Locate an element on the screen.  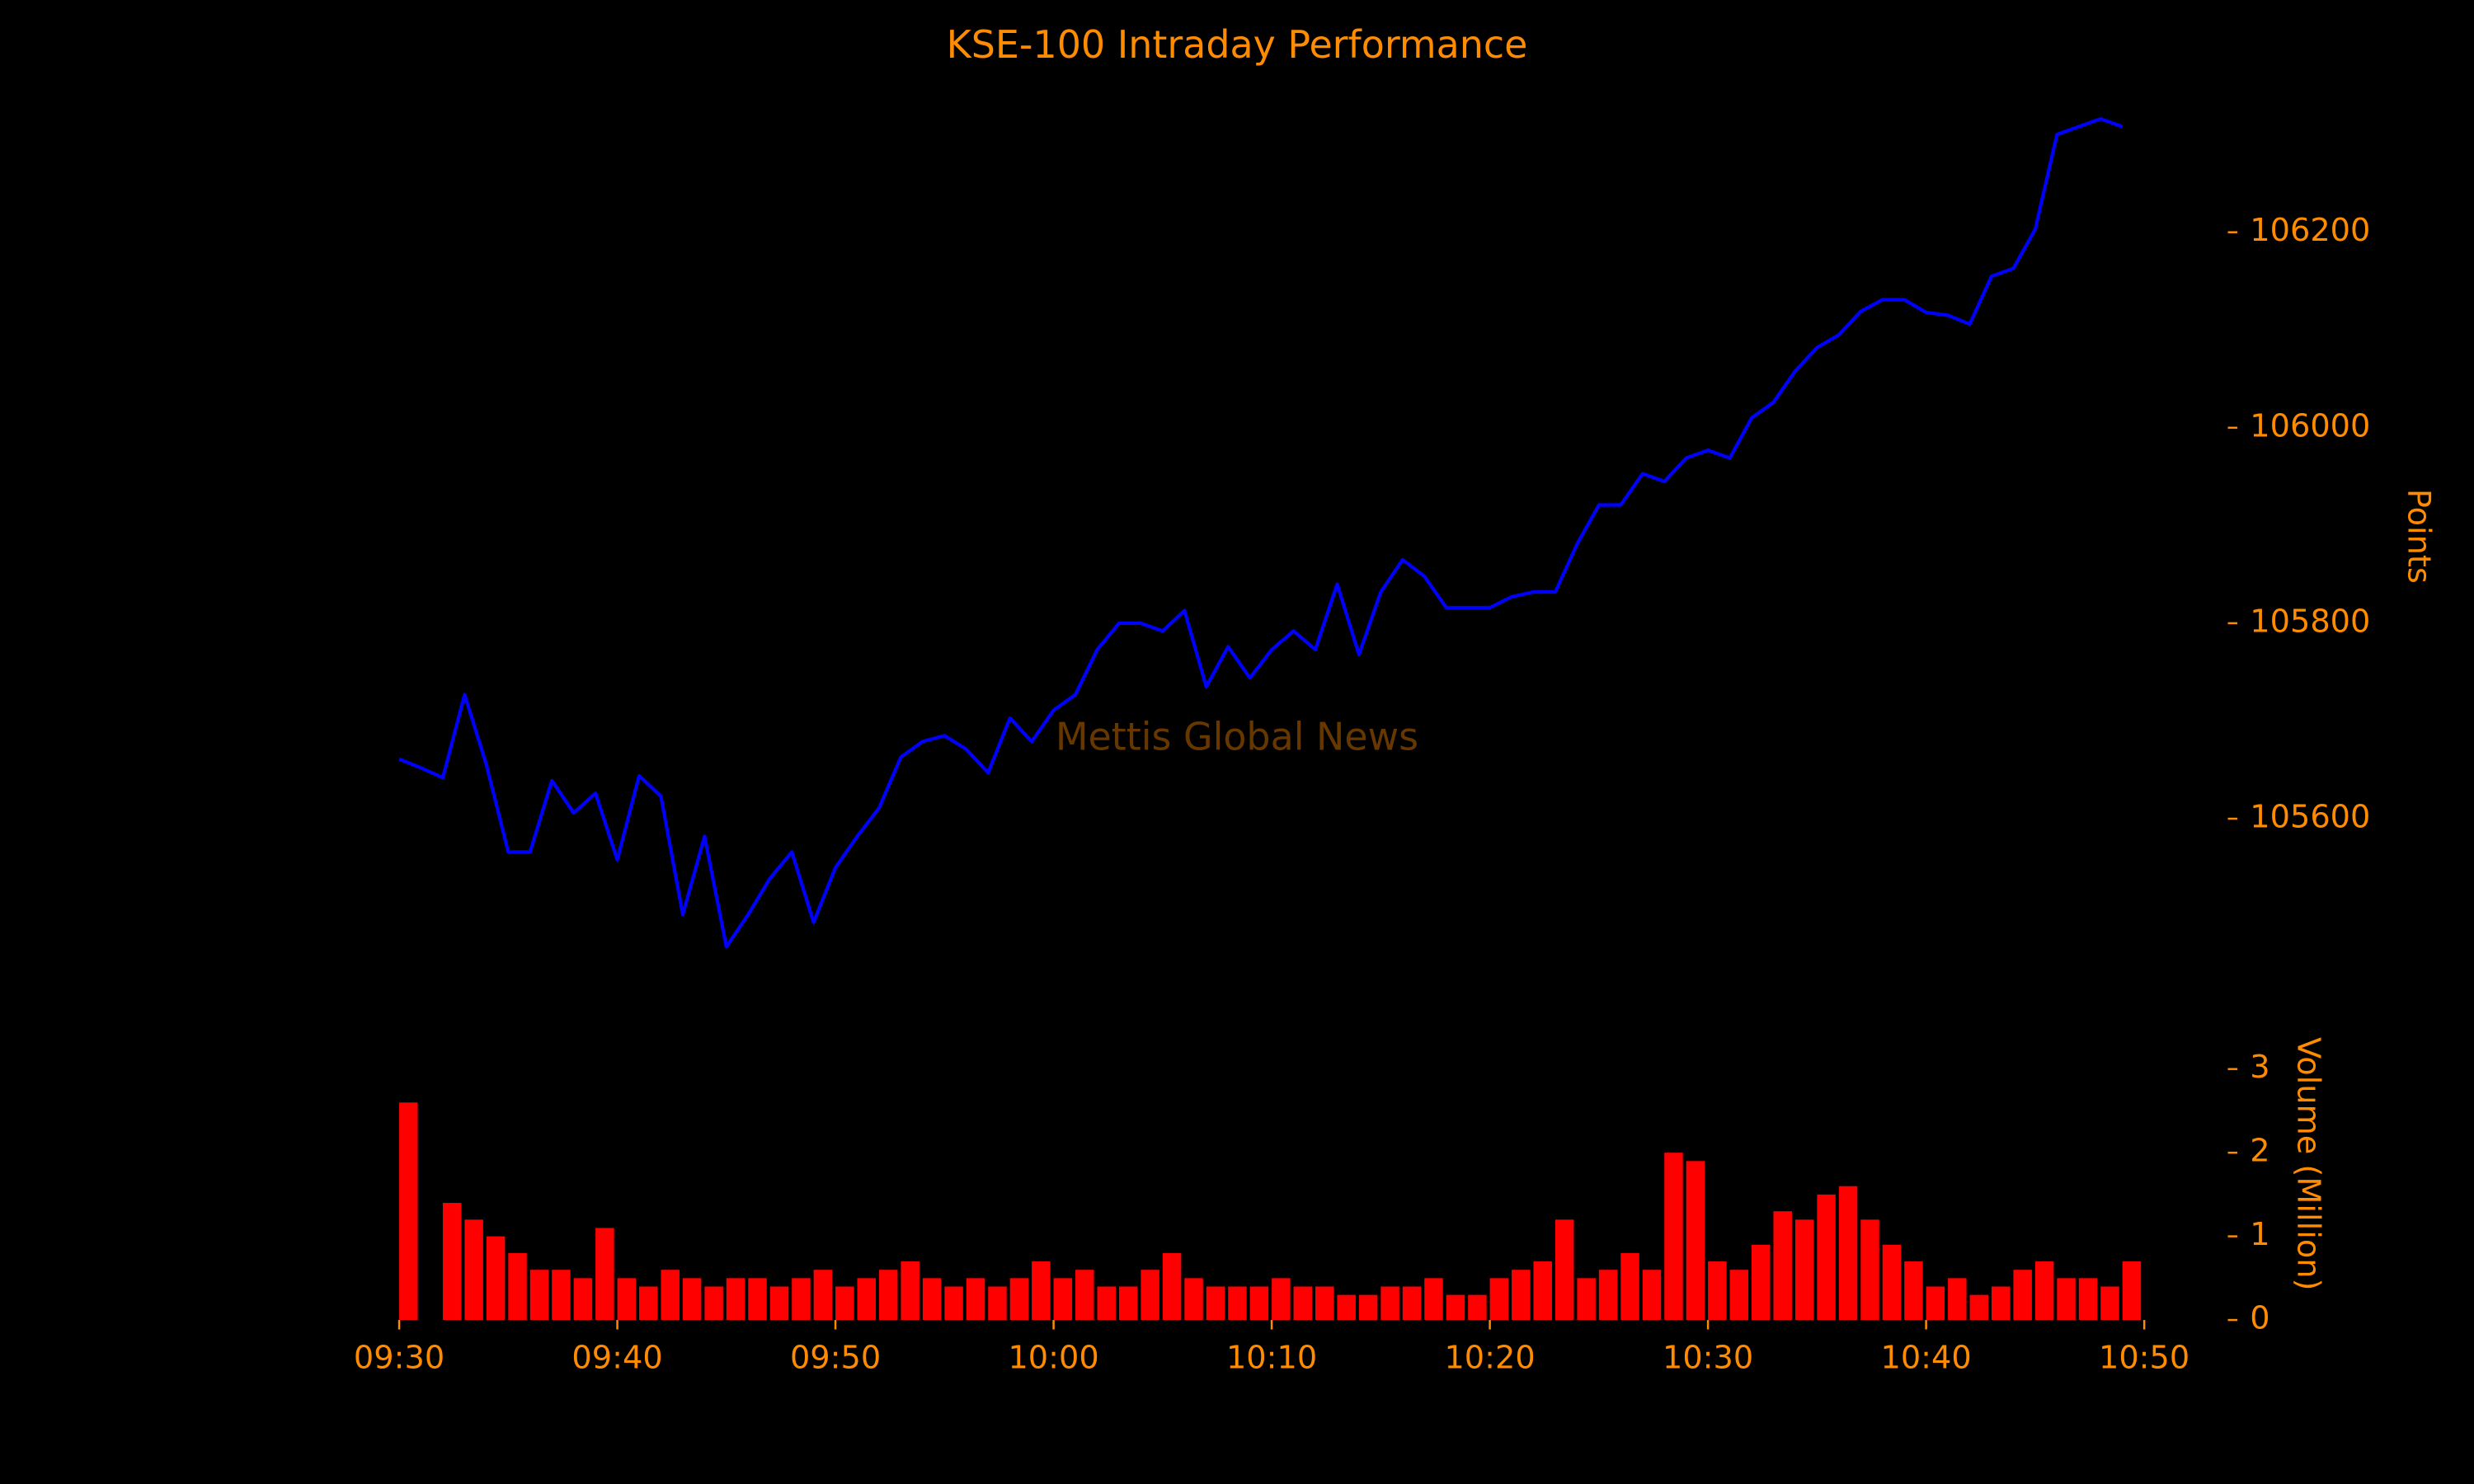
x-tick-label: 09:50 is located at coordinates (835, 1357).